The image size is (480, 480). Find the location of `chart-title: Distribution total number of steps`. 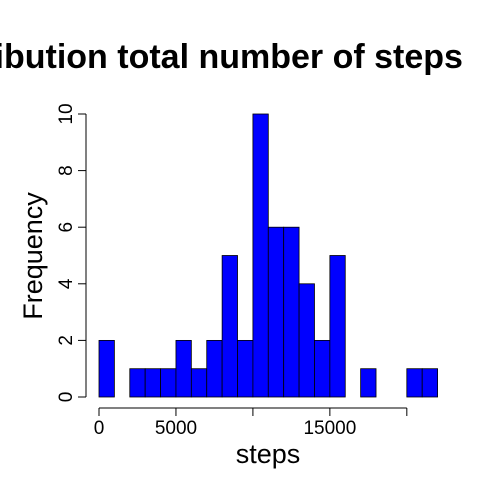

chart-title: Distribution total number of steps is located at coordinates (231, 57).